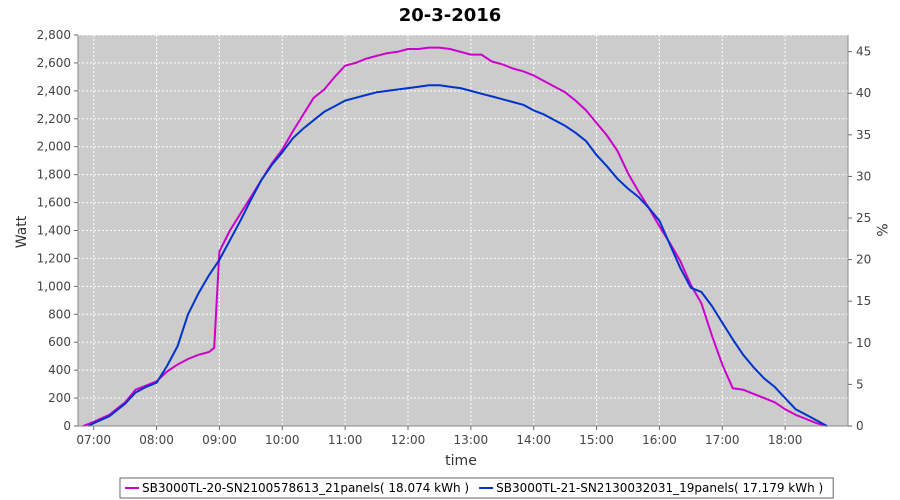 Image resolution: width=900 pixels, height=500 pixels. What do you see at coordinates (863, 301) in the screenshot?
I see `y2-tick-label: 15` at bounding box center [863, 301].